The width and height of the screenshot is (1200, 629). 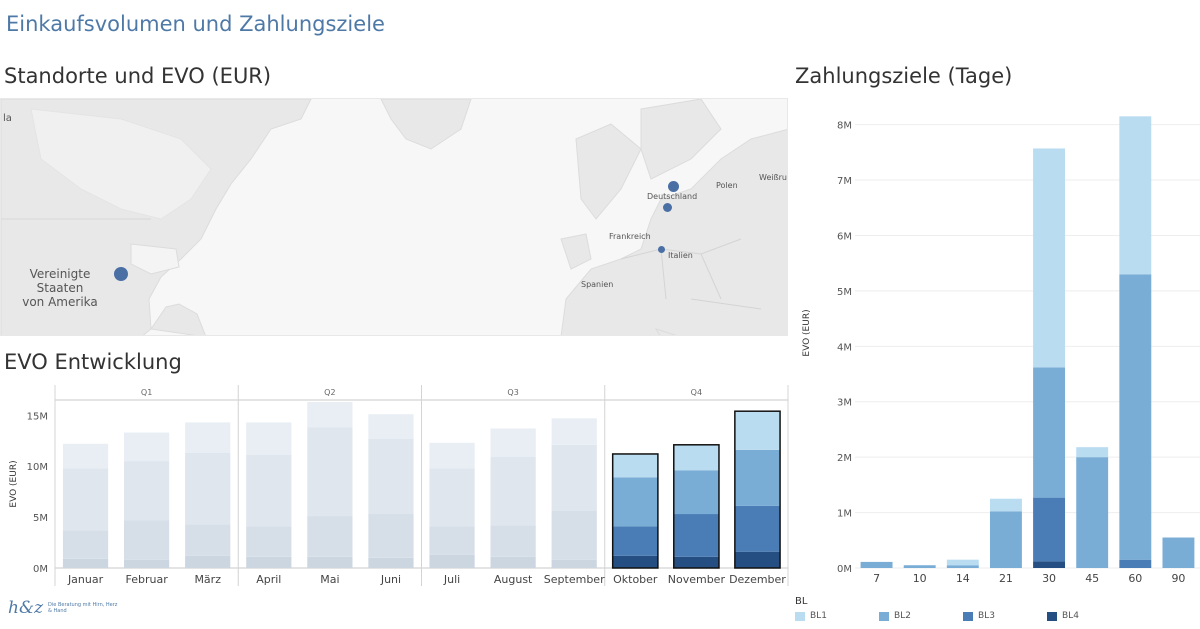 What do you see at coordinates (597, 284) in the screenshot?
I see `map-label-spanien: Spanien` at bounding box center [597, 284].